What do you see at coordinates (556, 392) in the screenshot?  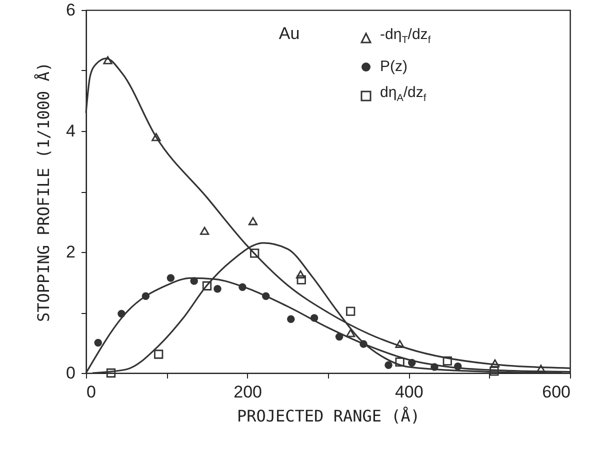 I see `x-tick-label: 600` at bounding box center [556, 392].